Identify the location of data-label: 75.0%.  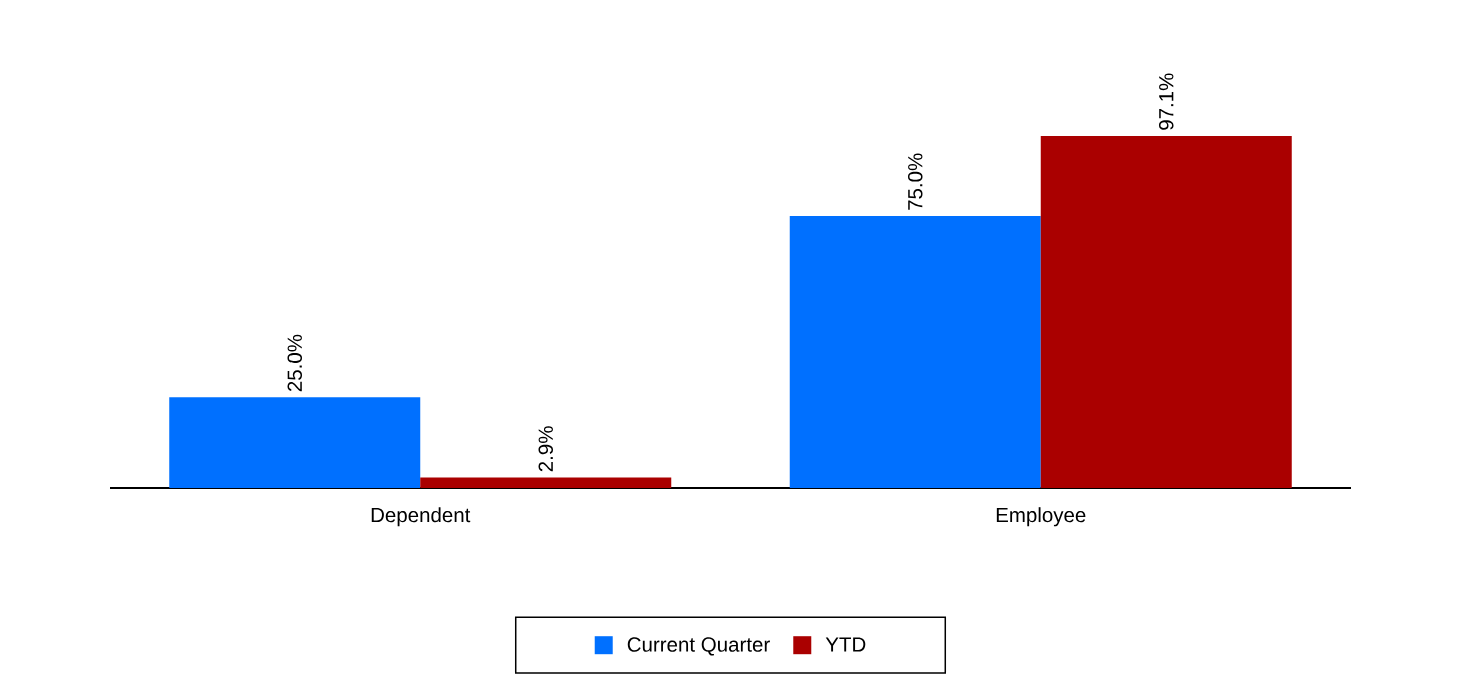
(915, 181).